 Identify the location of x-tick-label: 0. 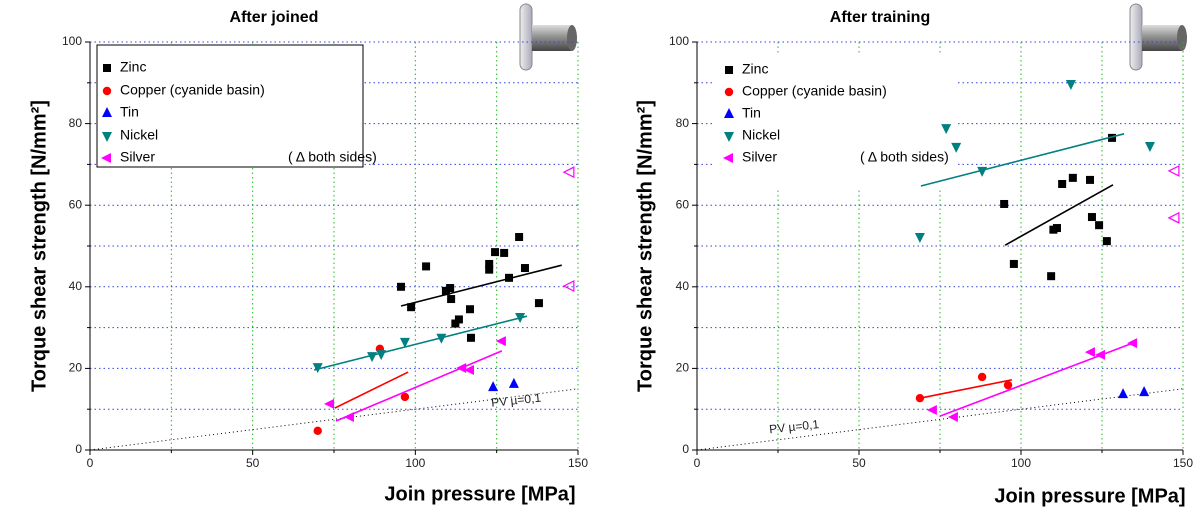
(90, 463).